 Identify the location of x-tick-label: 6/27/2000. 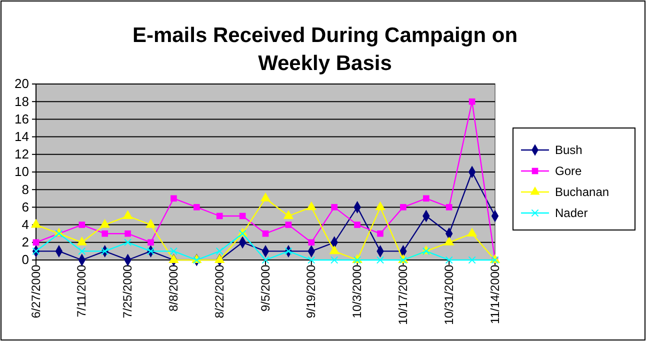
(35, 291).